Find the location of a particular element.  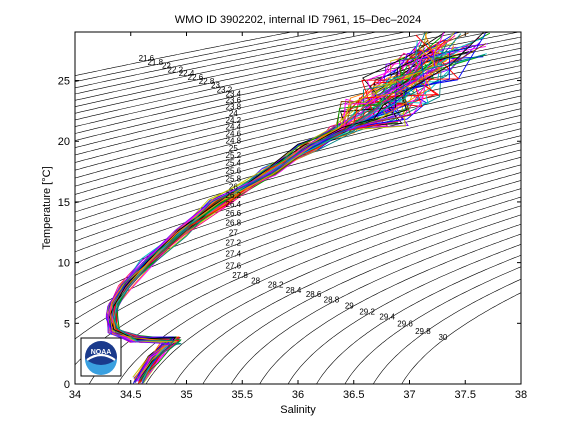

contour-label: 29.2 is located at coordinates (367, 312).